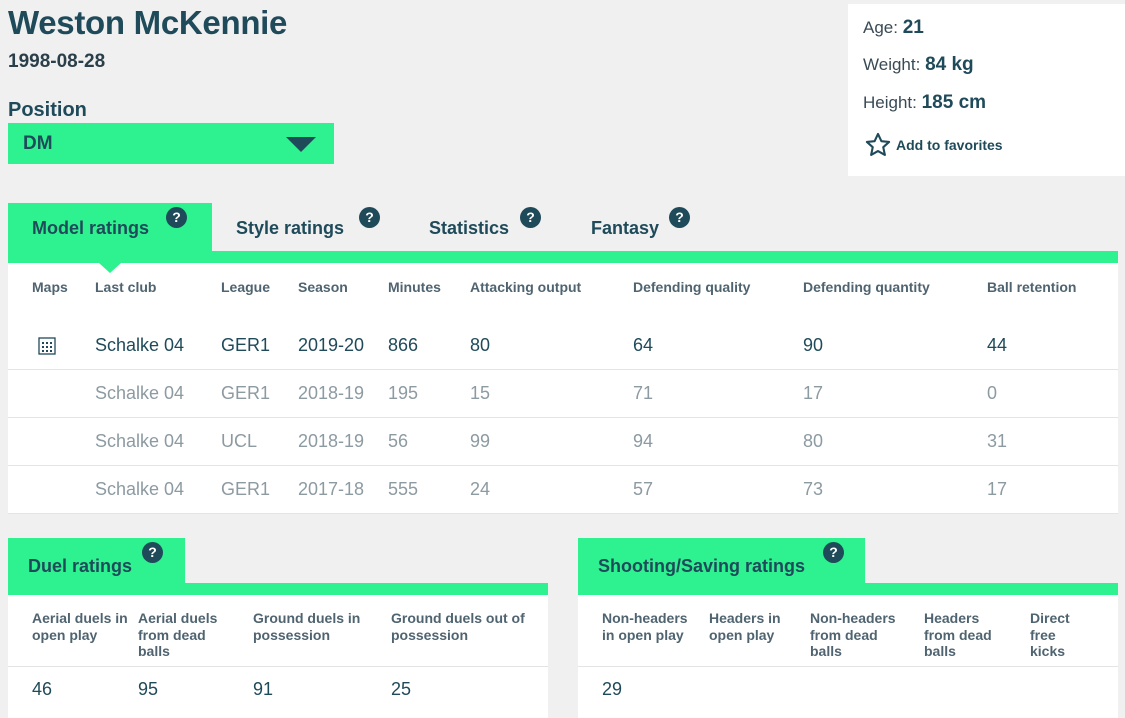 The height and width of the screenshot is (718, 1125). Describe the element at coordinates (148, 22) in the screenshot. I see `player-name: Weston McKennie` at that location.